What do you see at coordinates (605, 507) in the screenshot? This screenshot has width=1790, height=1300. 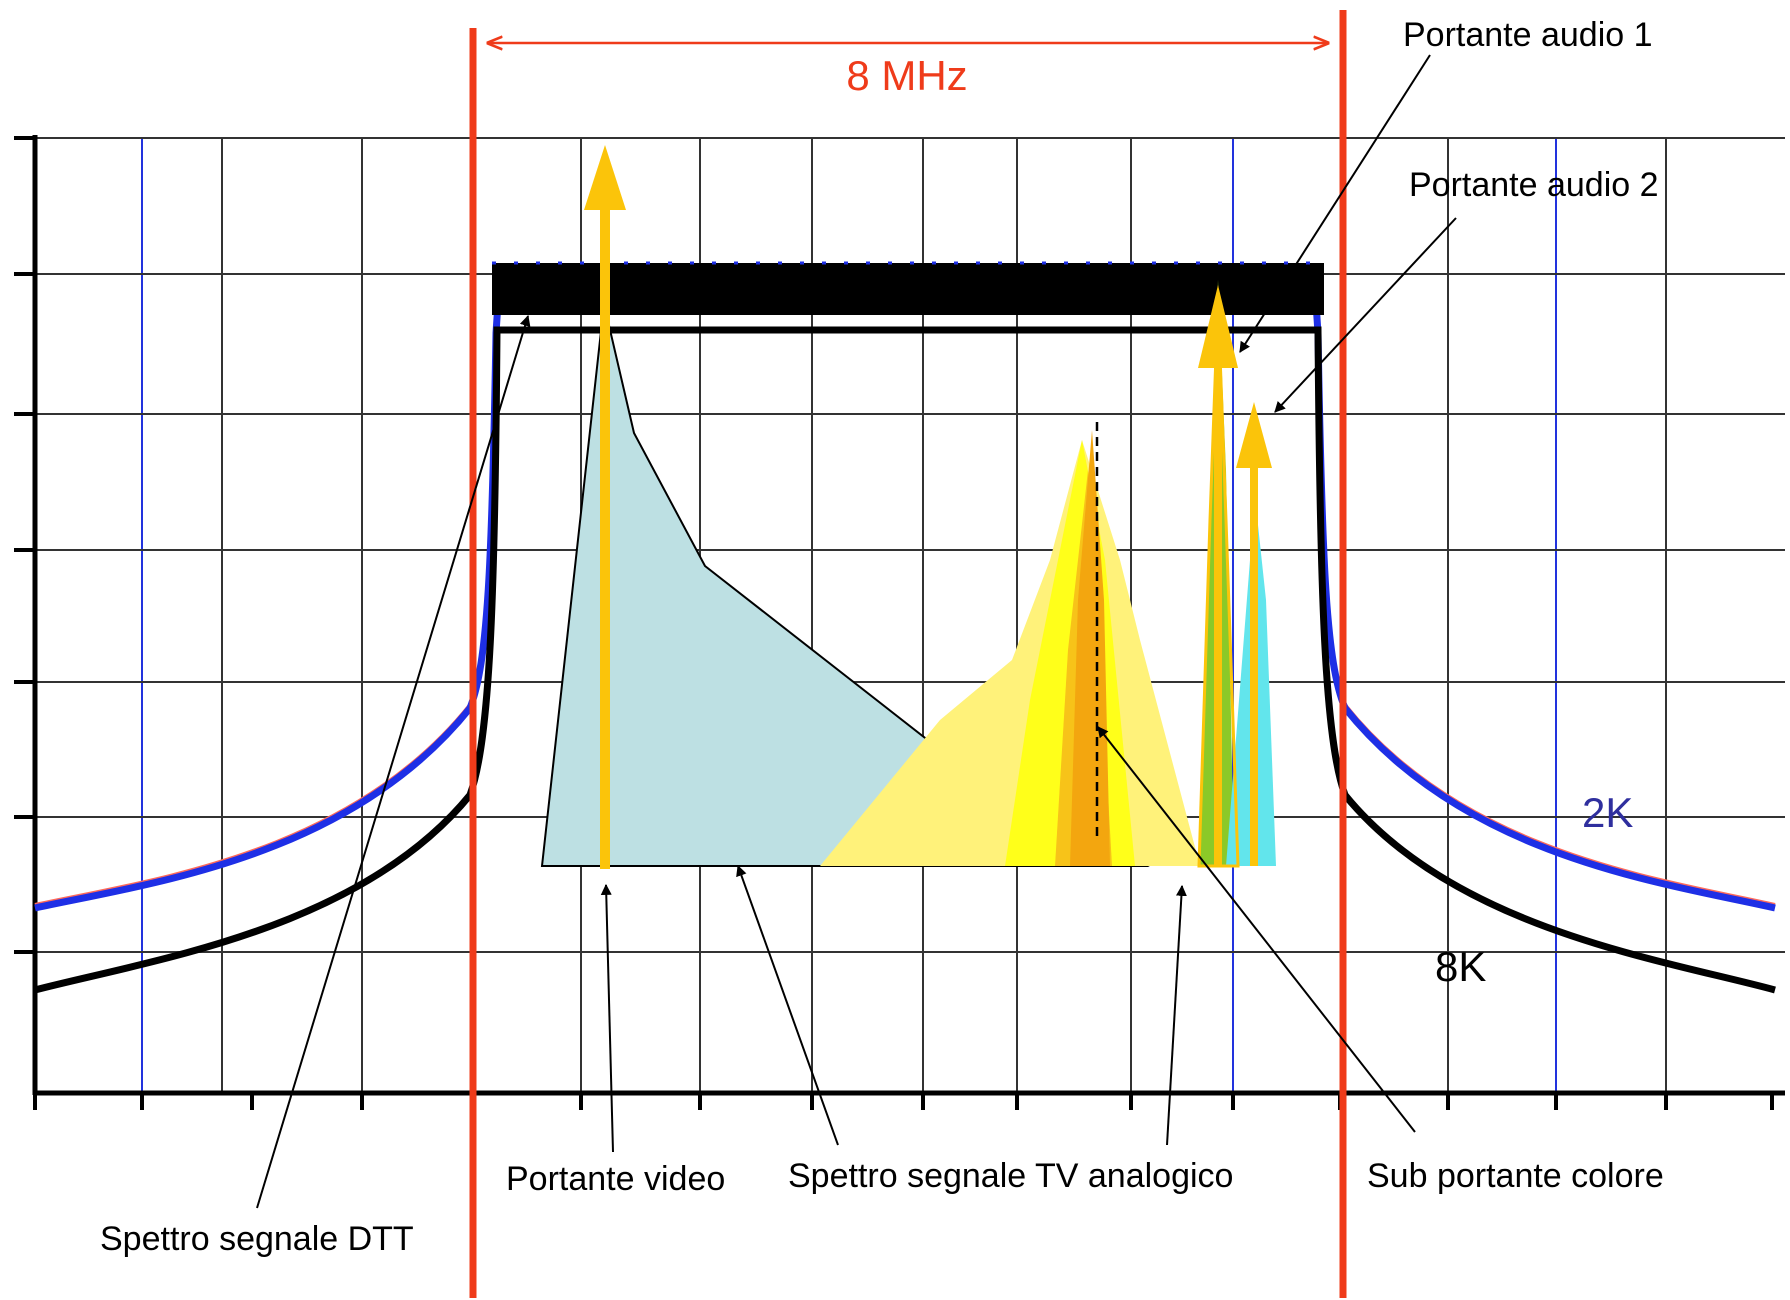 I see `video-carrier-arrow` at bounding box center [605, 507].